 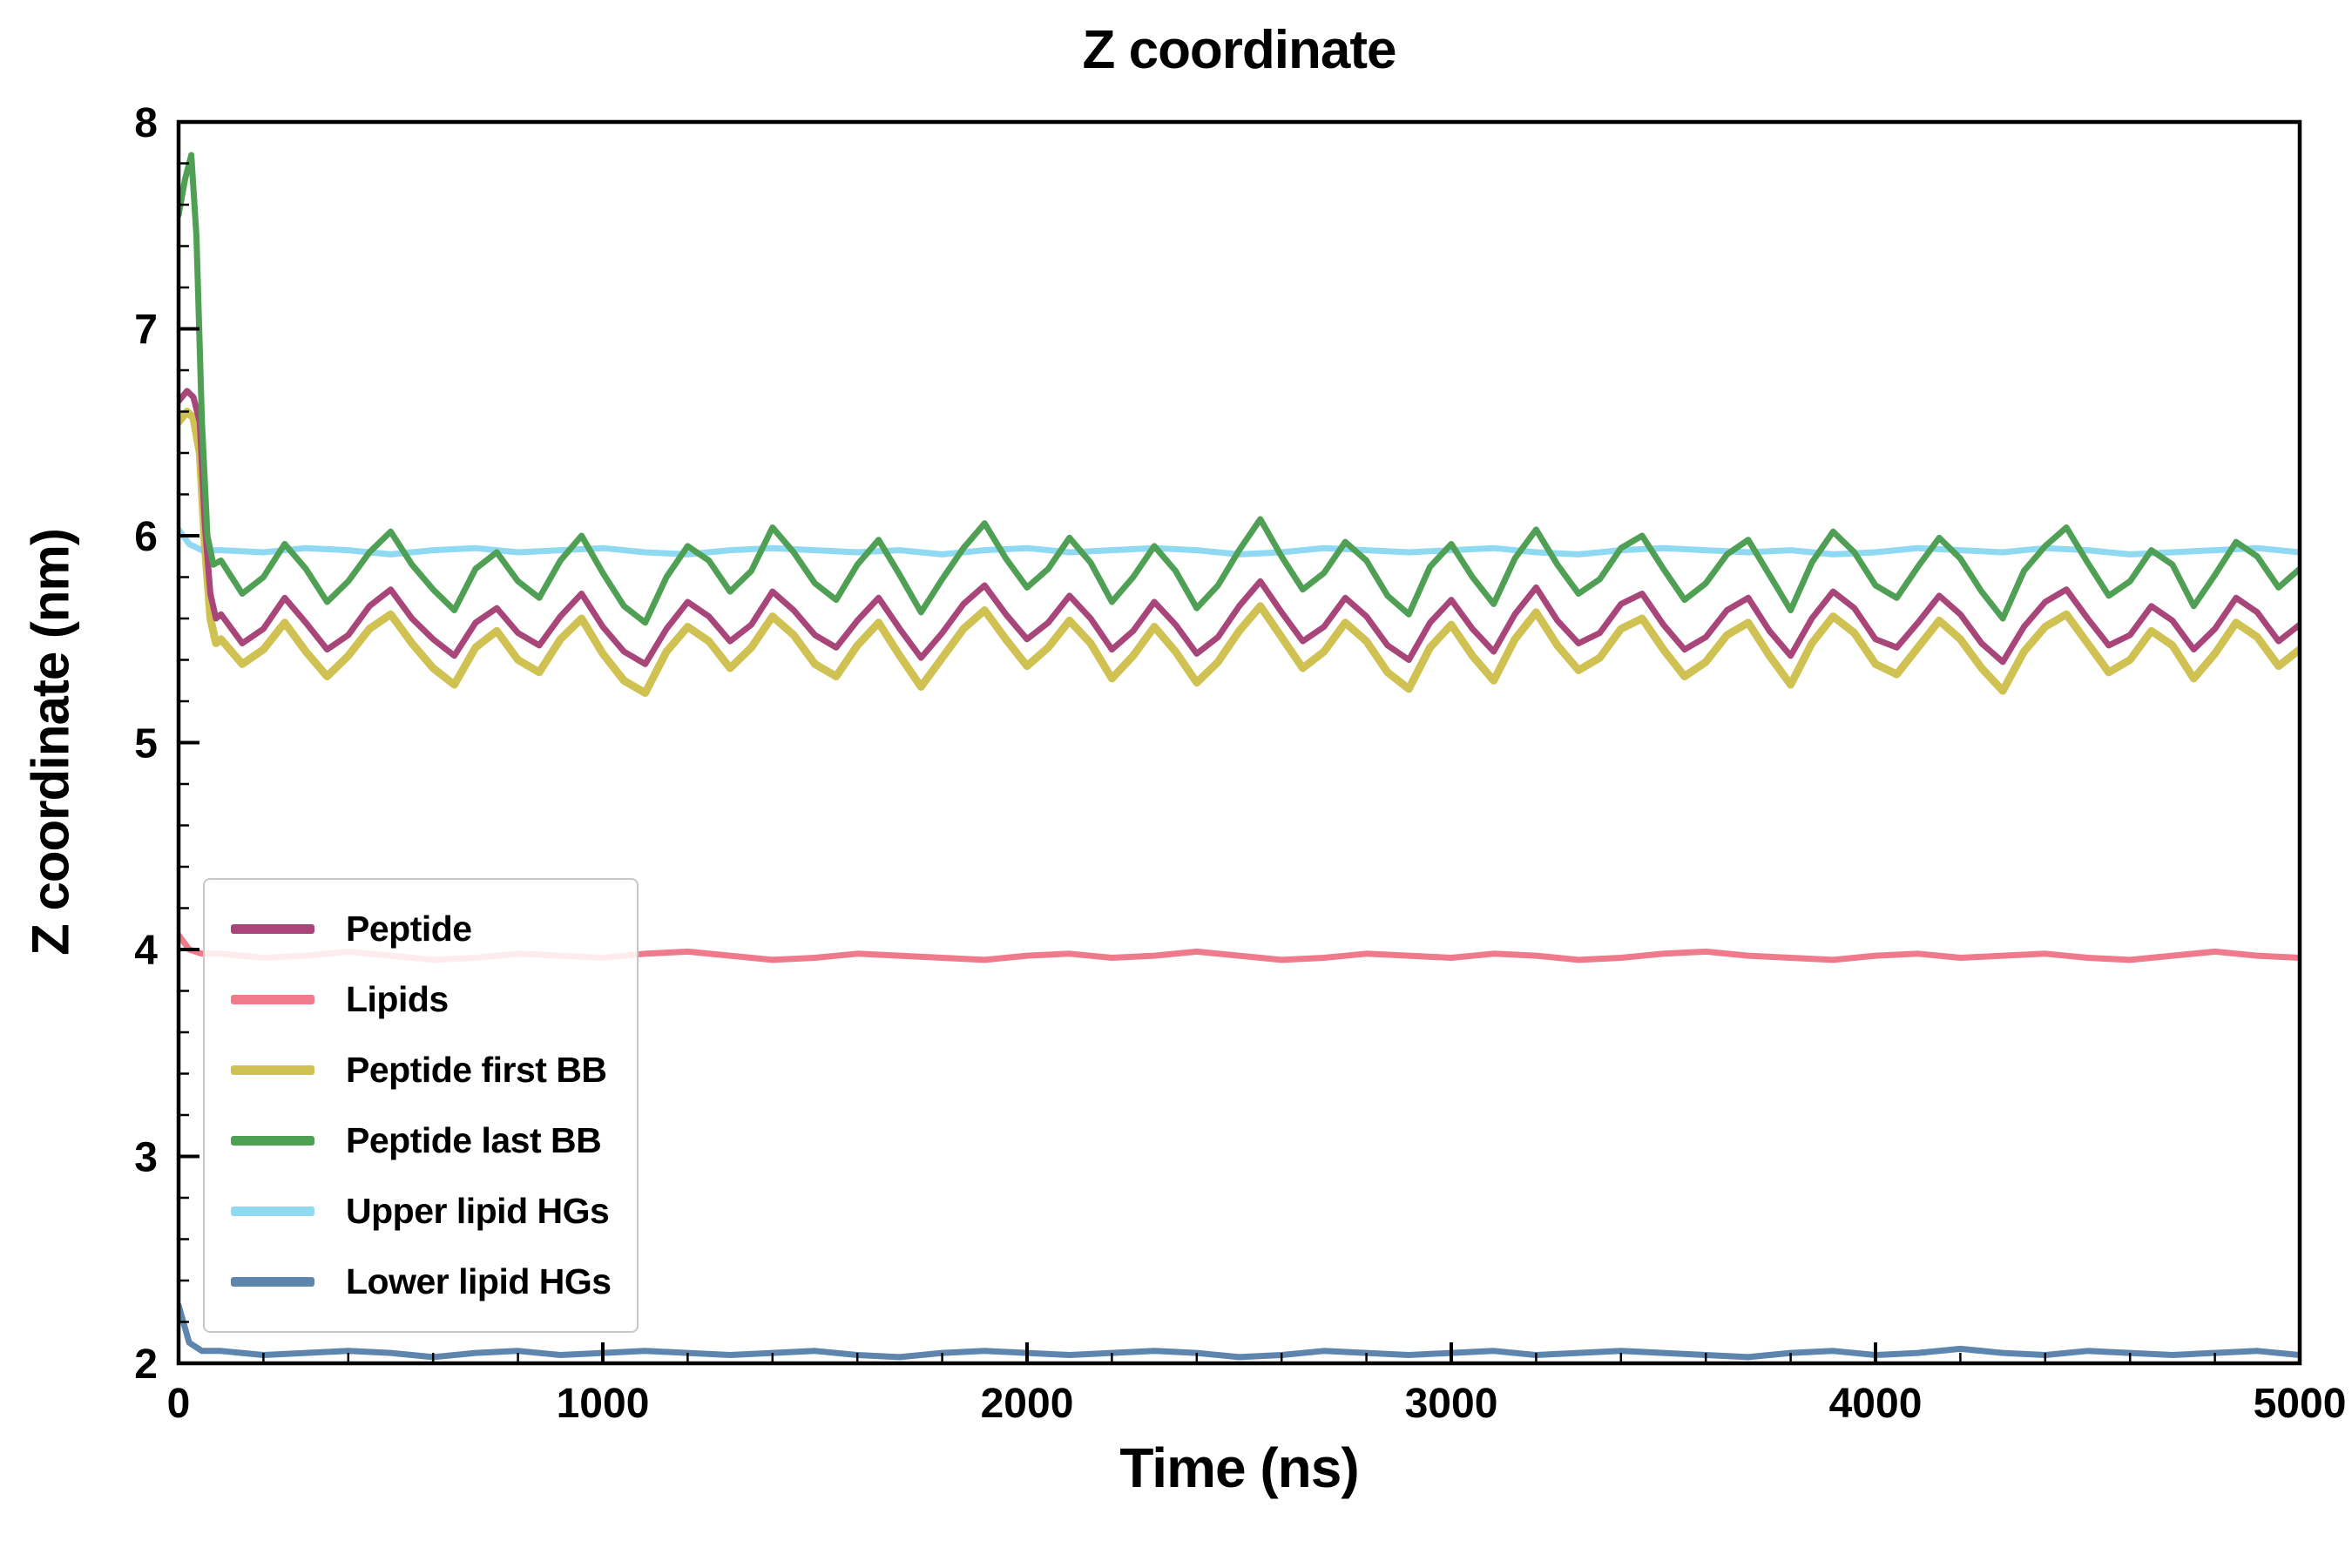 What do you see at coordinates (409, 929) in the screenshot?
I see `legend-label: Peptide` at bounding box center [409, 929].